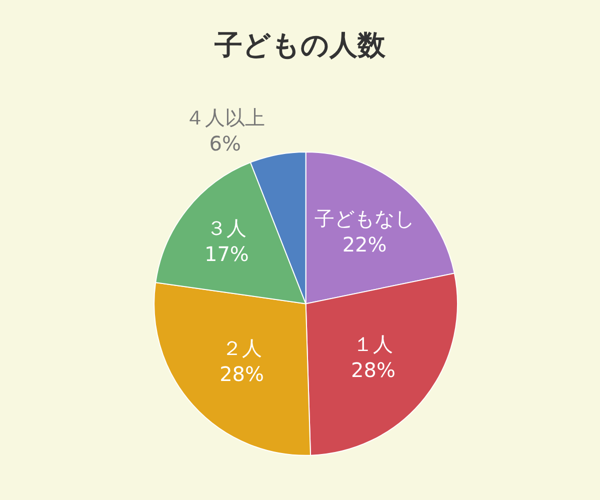 Image resolution: width=600 pixels, height=500 pixels. I want to click on slice-label: ３人, so click(226, 228).